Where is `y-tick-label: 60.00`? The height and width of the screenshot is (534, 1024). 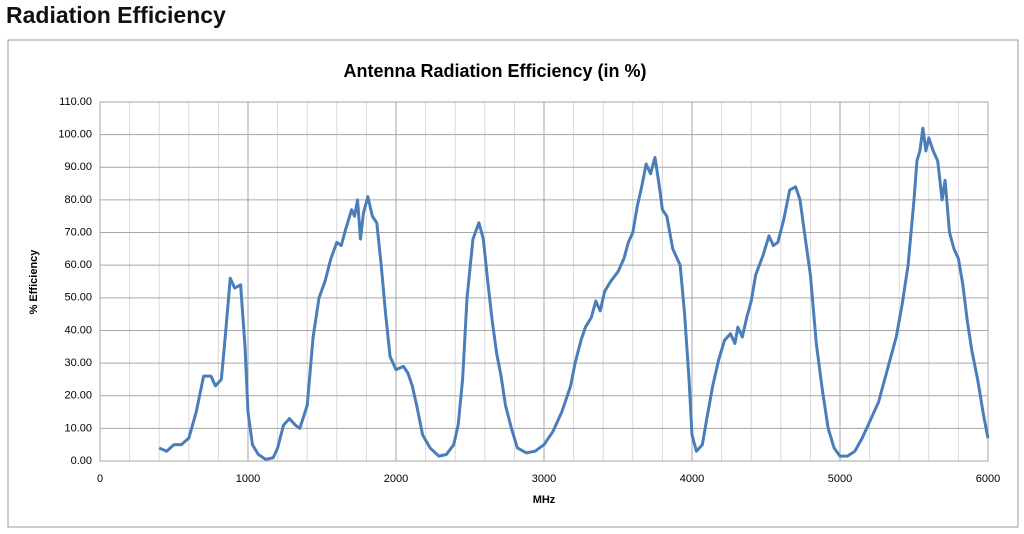 y-tick-label: 60.00 is located at coordinates (78, 265).